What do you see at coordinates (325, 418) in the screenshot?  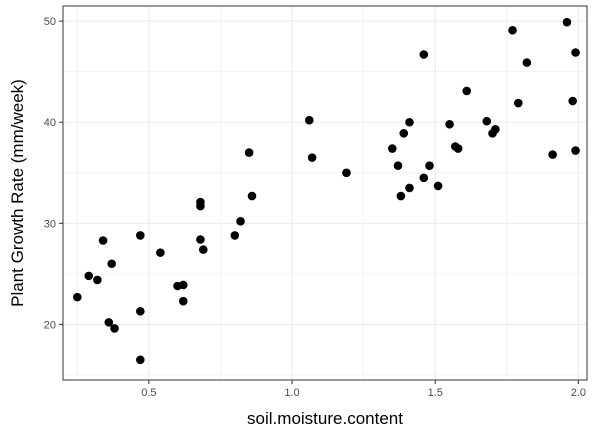 I see `x-axis-title: soil.moisture.content` at bounding box center [325, 418].